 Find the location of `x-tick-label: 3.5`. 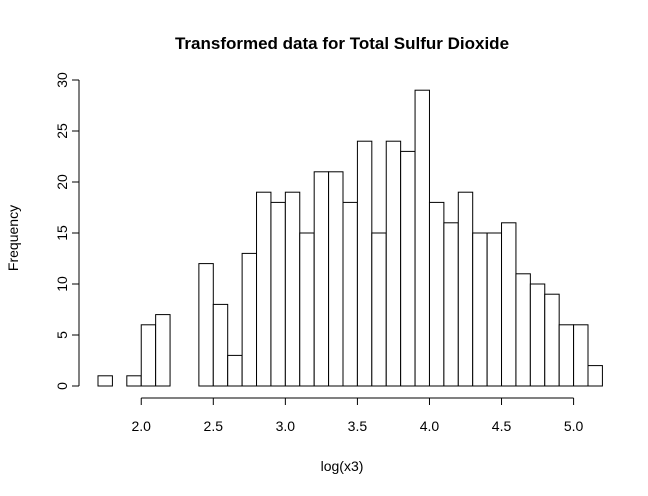

x-tick-label: 3.5 is located at coordinates (358, 426).